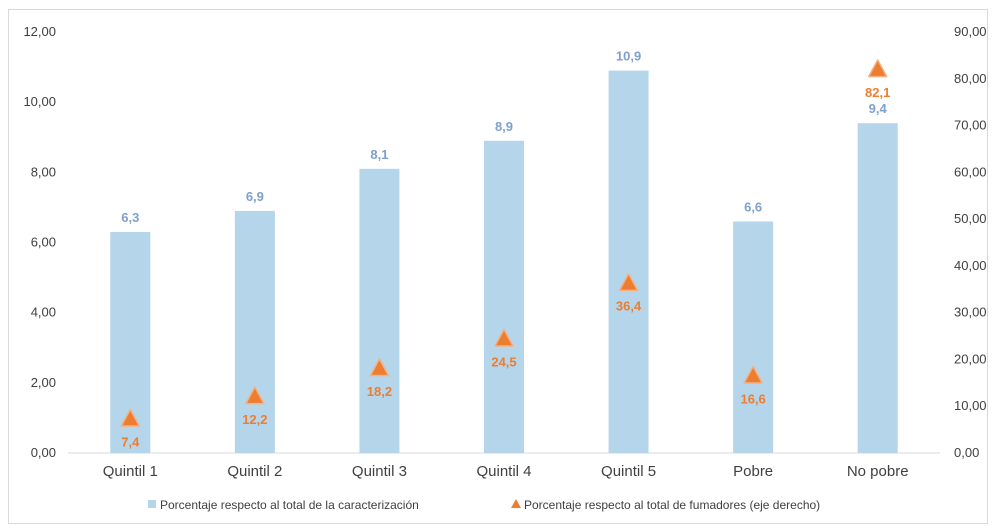 Image resolution: width=992 pixels, height=529 pixels. What do you see at coordinates (130, 471) in the screenshot?
I see `x-category-label: Quintil 1` at bounding box center [130, 471].